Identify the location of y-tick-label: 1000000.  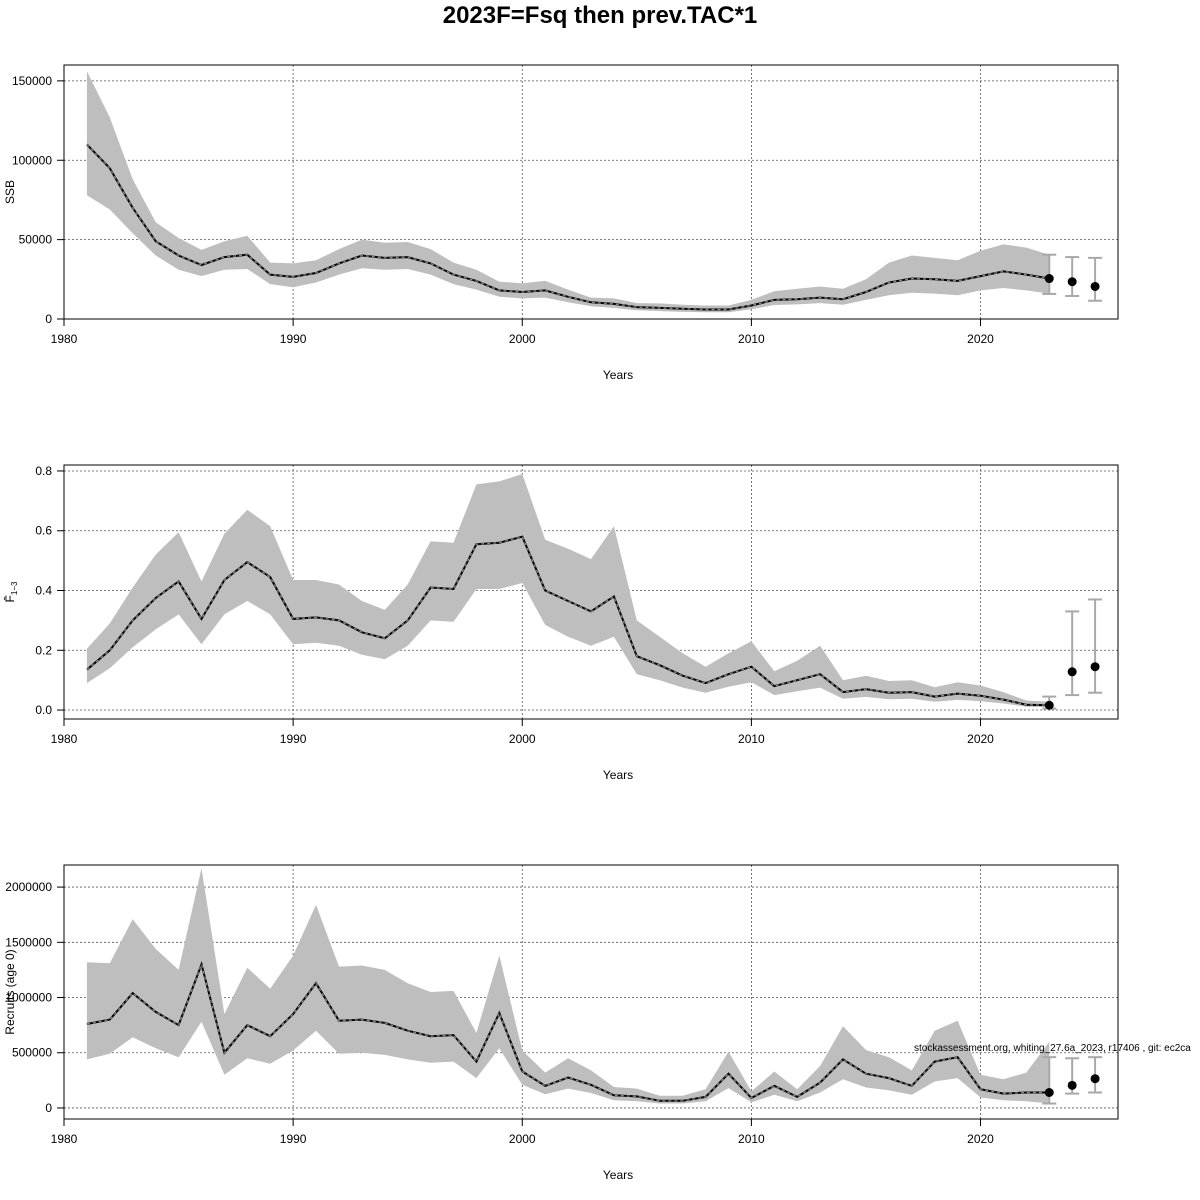
(28, 998).